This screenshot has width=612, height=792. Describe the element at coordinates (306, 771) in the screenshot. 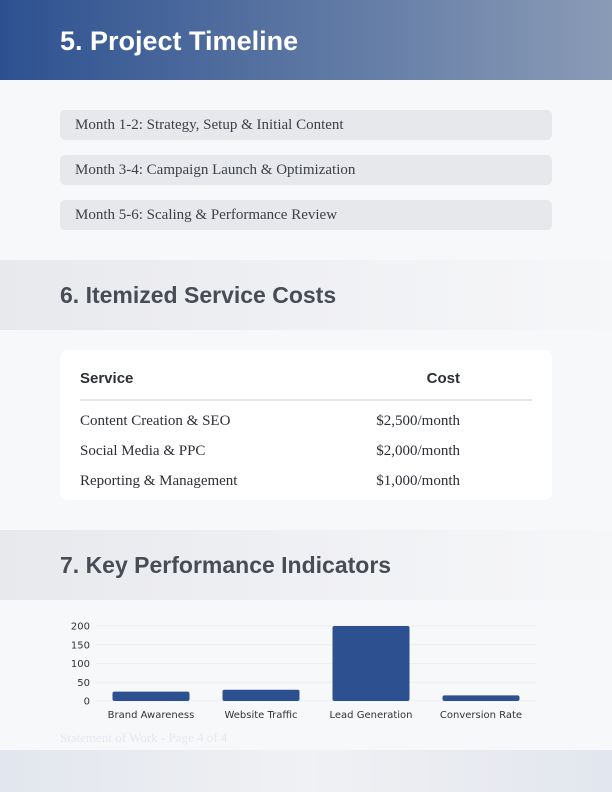

I see `bottom-band` at that location.